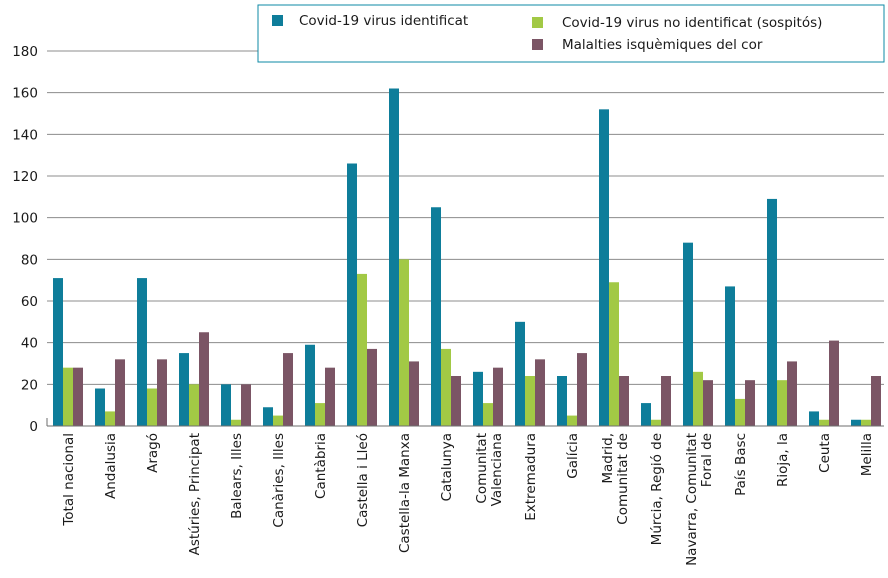 The height and width of the screenshot is (578, 888). I want to click on x-tick-label-line: Catalunya, so click(447, 467).